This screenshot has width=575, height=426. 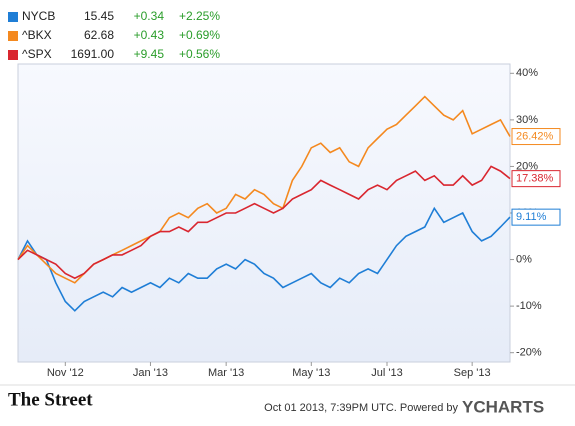 I want to click on legend-change: +0.34, so click(x=149, y=16).